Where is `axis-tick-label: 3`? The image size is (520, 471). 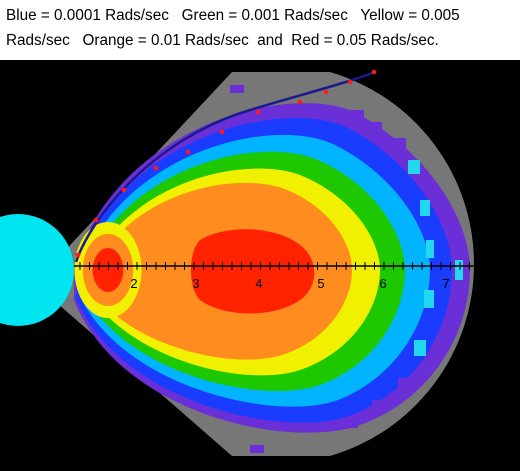
axis-tick-label: 3 is located at coordinates (195, 283).